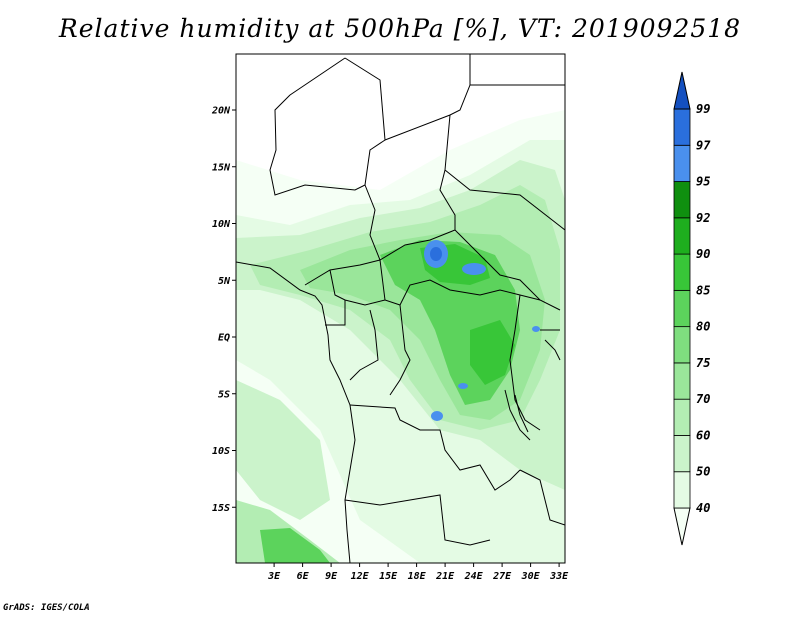  I want to click on lon-tick-label: 30E, so click(531, 576).